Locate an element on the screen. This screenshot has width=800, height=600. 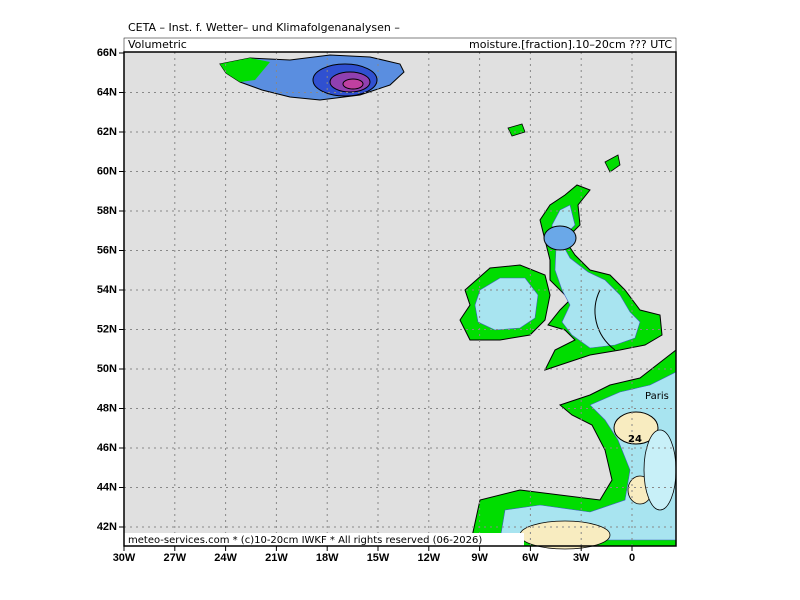
header-right: moisture.[fraction].10–20cm ??? UTC is located at coordinates (570, 44).